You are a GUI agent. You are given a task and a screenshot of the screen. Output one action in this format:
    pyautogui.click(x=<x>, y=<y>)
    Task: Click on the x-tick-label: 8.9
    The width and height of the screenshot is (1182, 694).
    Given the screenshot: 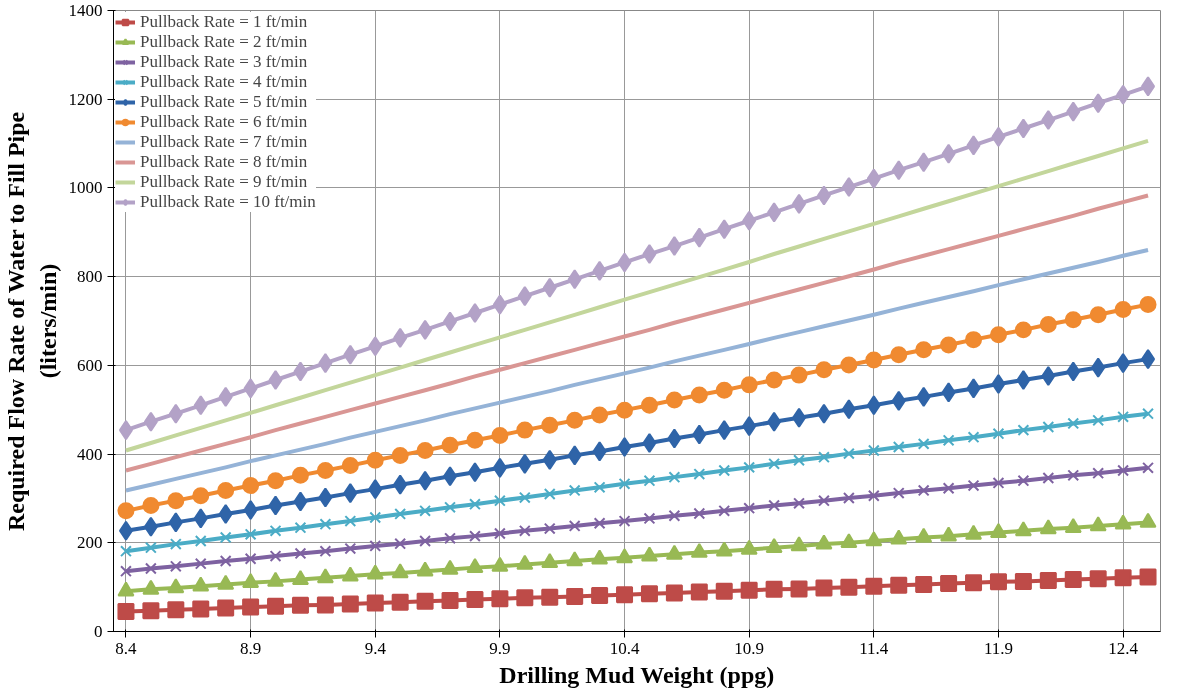 What is the action you would take?
    pyautogui.click(x=250, y=648)
    